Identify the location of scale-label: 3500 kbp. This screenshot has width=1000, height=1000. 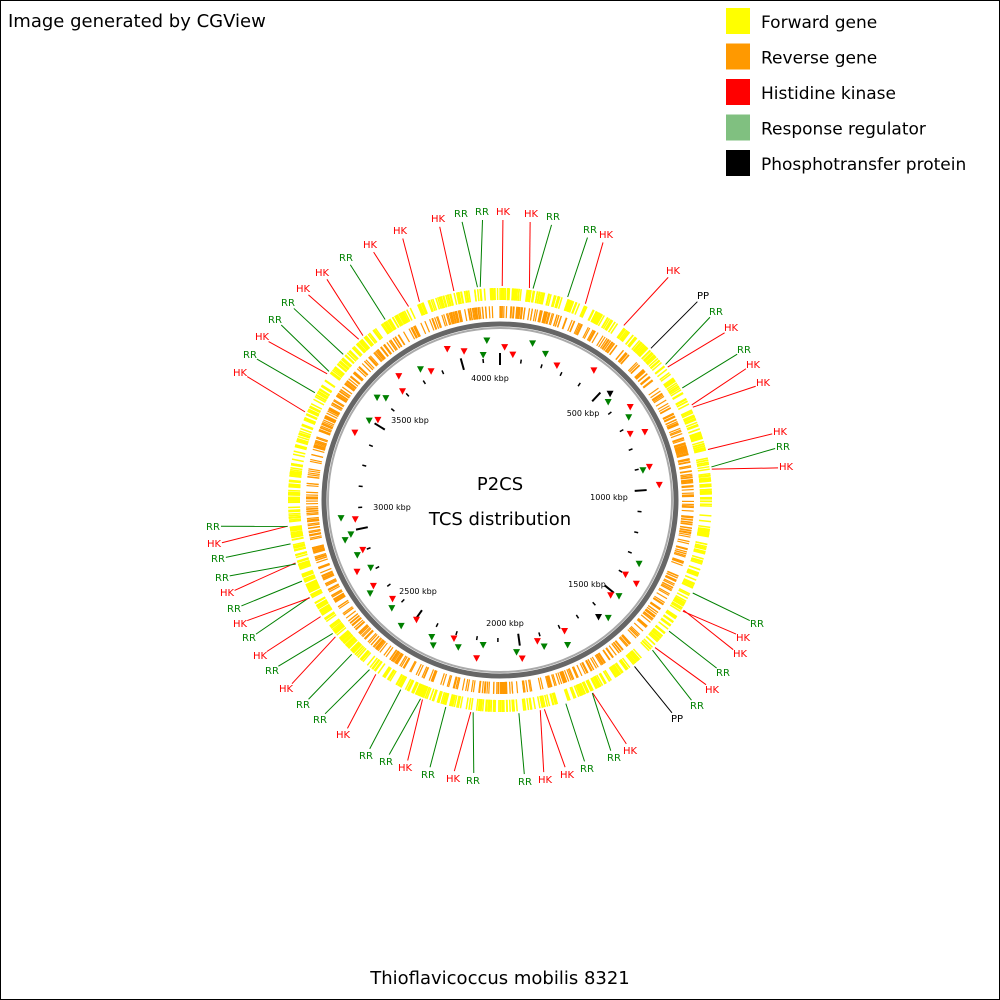
(410, 420).